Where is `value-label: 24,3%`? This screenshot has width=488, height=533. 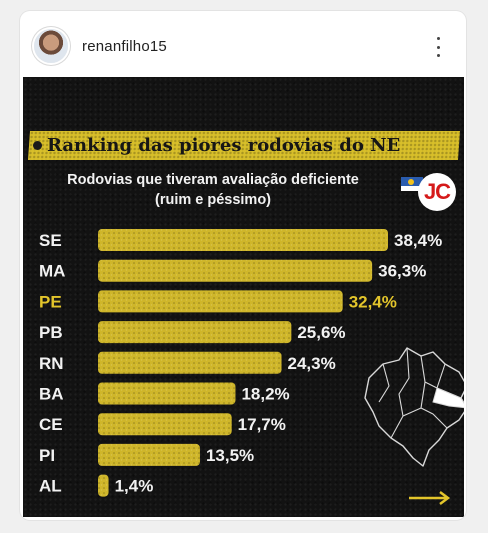 value-label: 24,3% is located at coordinates (312, 363).